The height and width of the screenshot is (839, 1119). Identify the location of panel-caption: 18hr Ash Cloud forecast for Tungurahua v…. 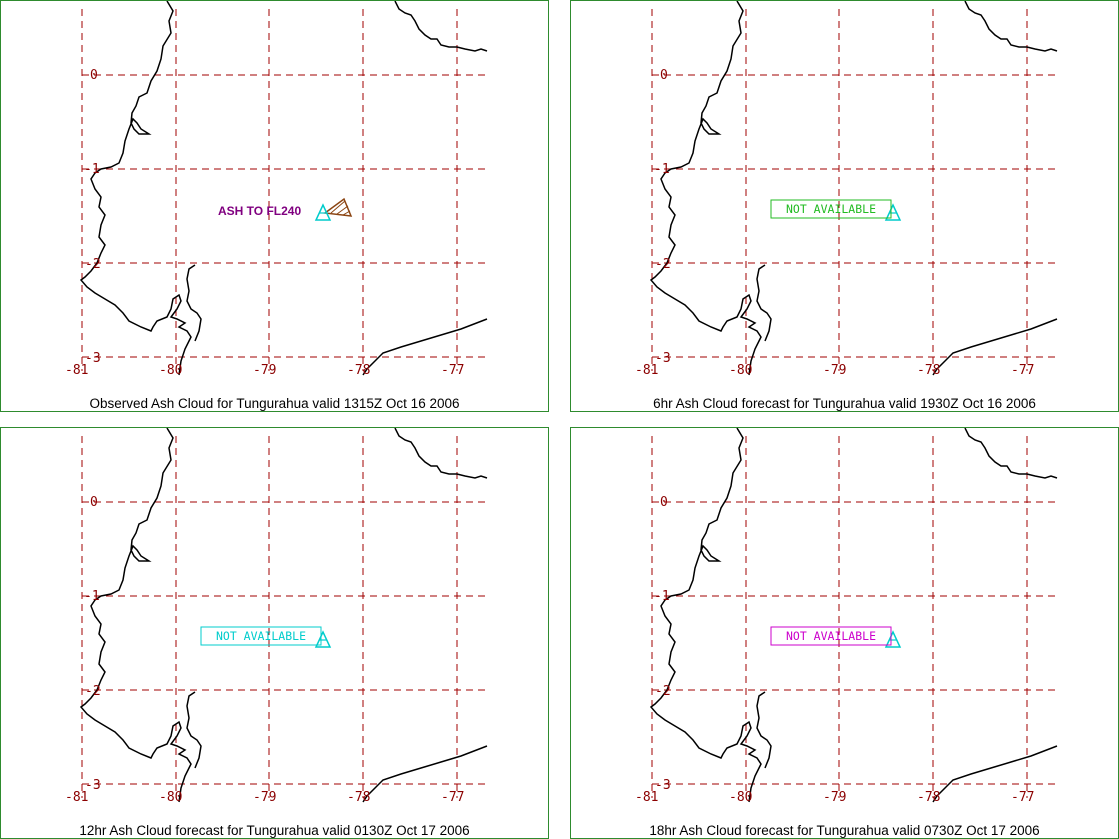
(844, 830).